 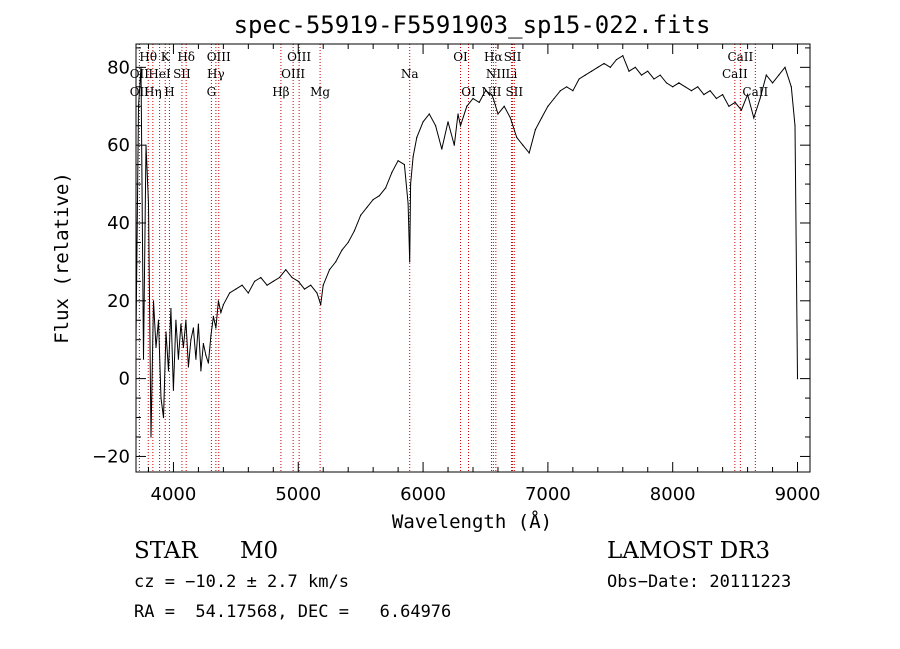 What do you see at coordinates (153, 92) in the screenshot?
I see `spectral-line-label: Hη` at bounding box center [153, 92].